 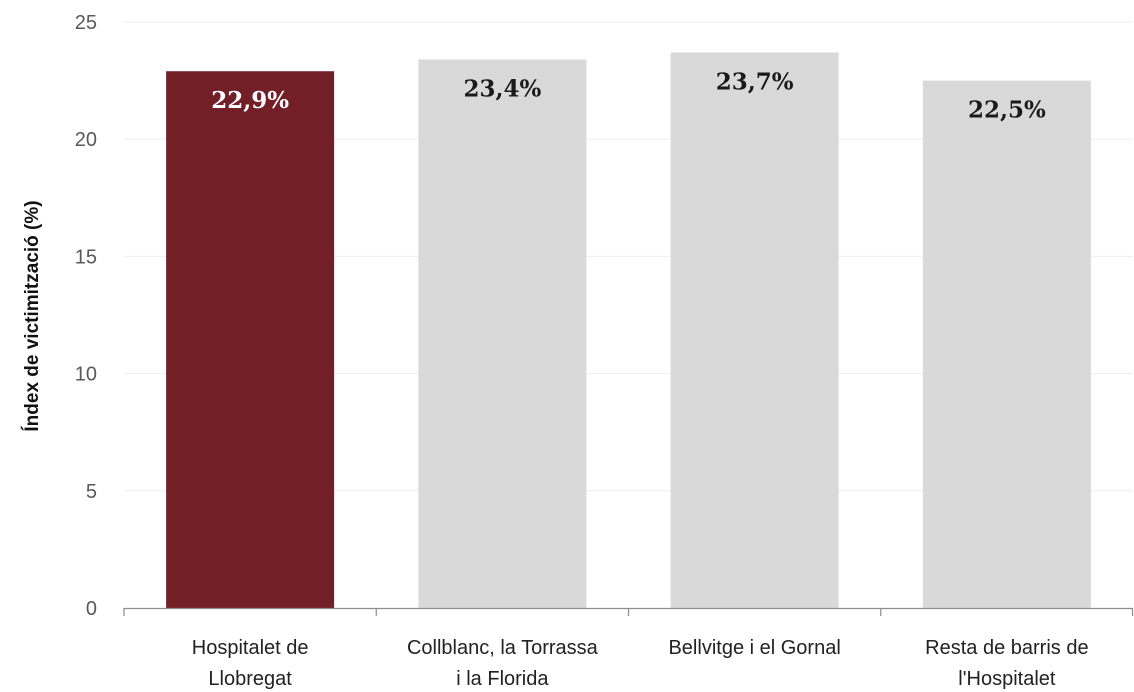 What do you see at coordinates (1007, 110) in the screenshot?
I see `data-label: 22,5%` at bounding box center [1007, 110].